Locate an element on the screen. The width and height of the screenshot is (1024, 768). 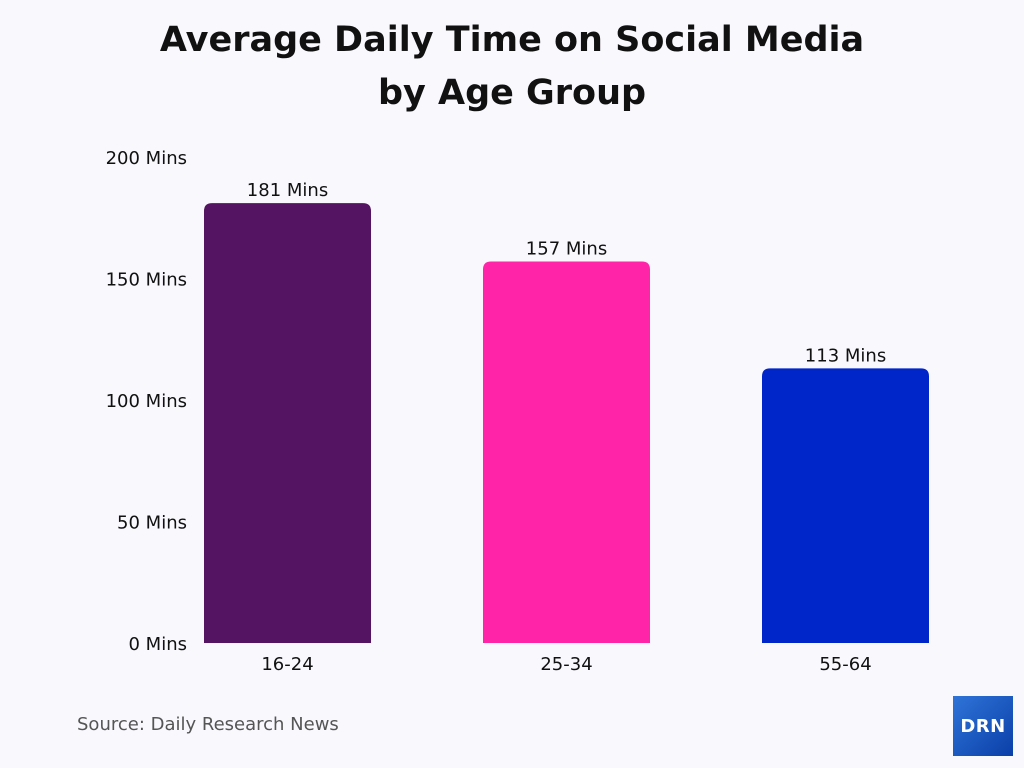
source-note: Source: Daily Research News is located at coordinates (208, 724).